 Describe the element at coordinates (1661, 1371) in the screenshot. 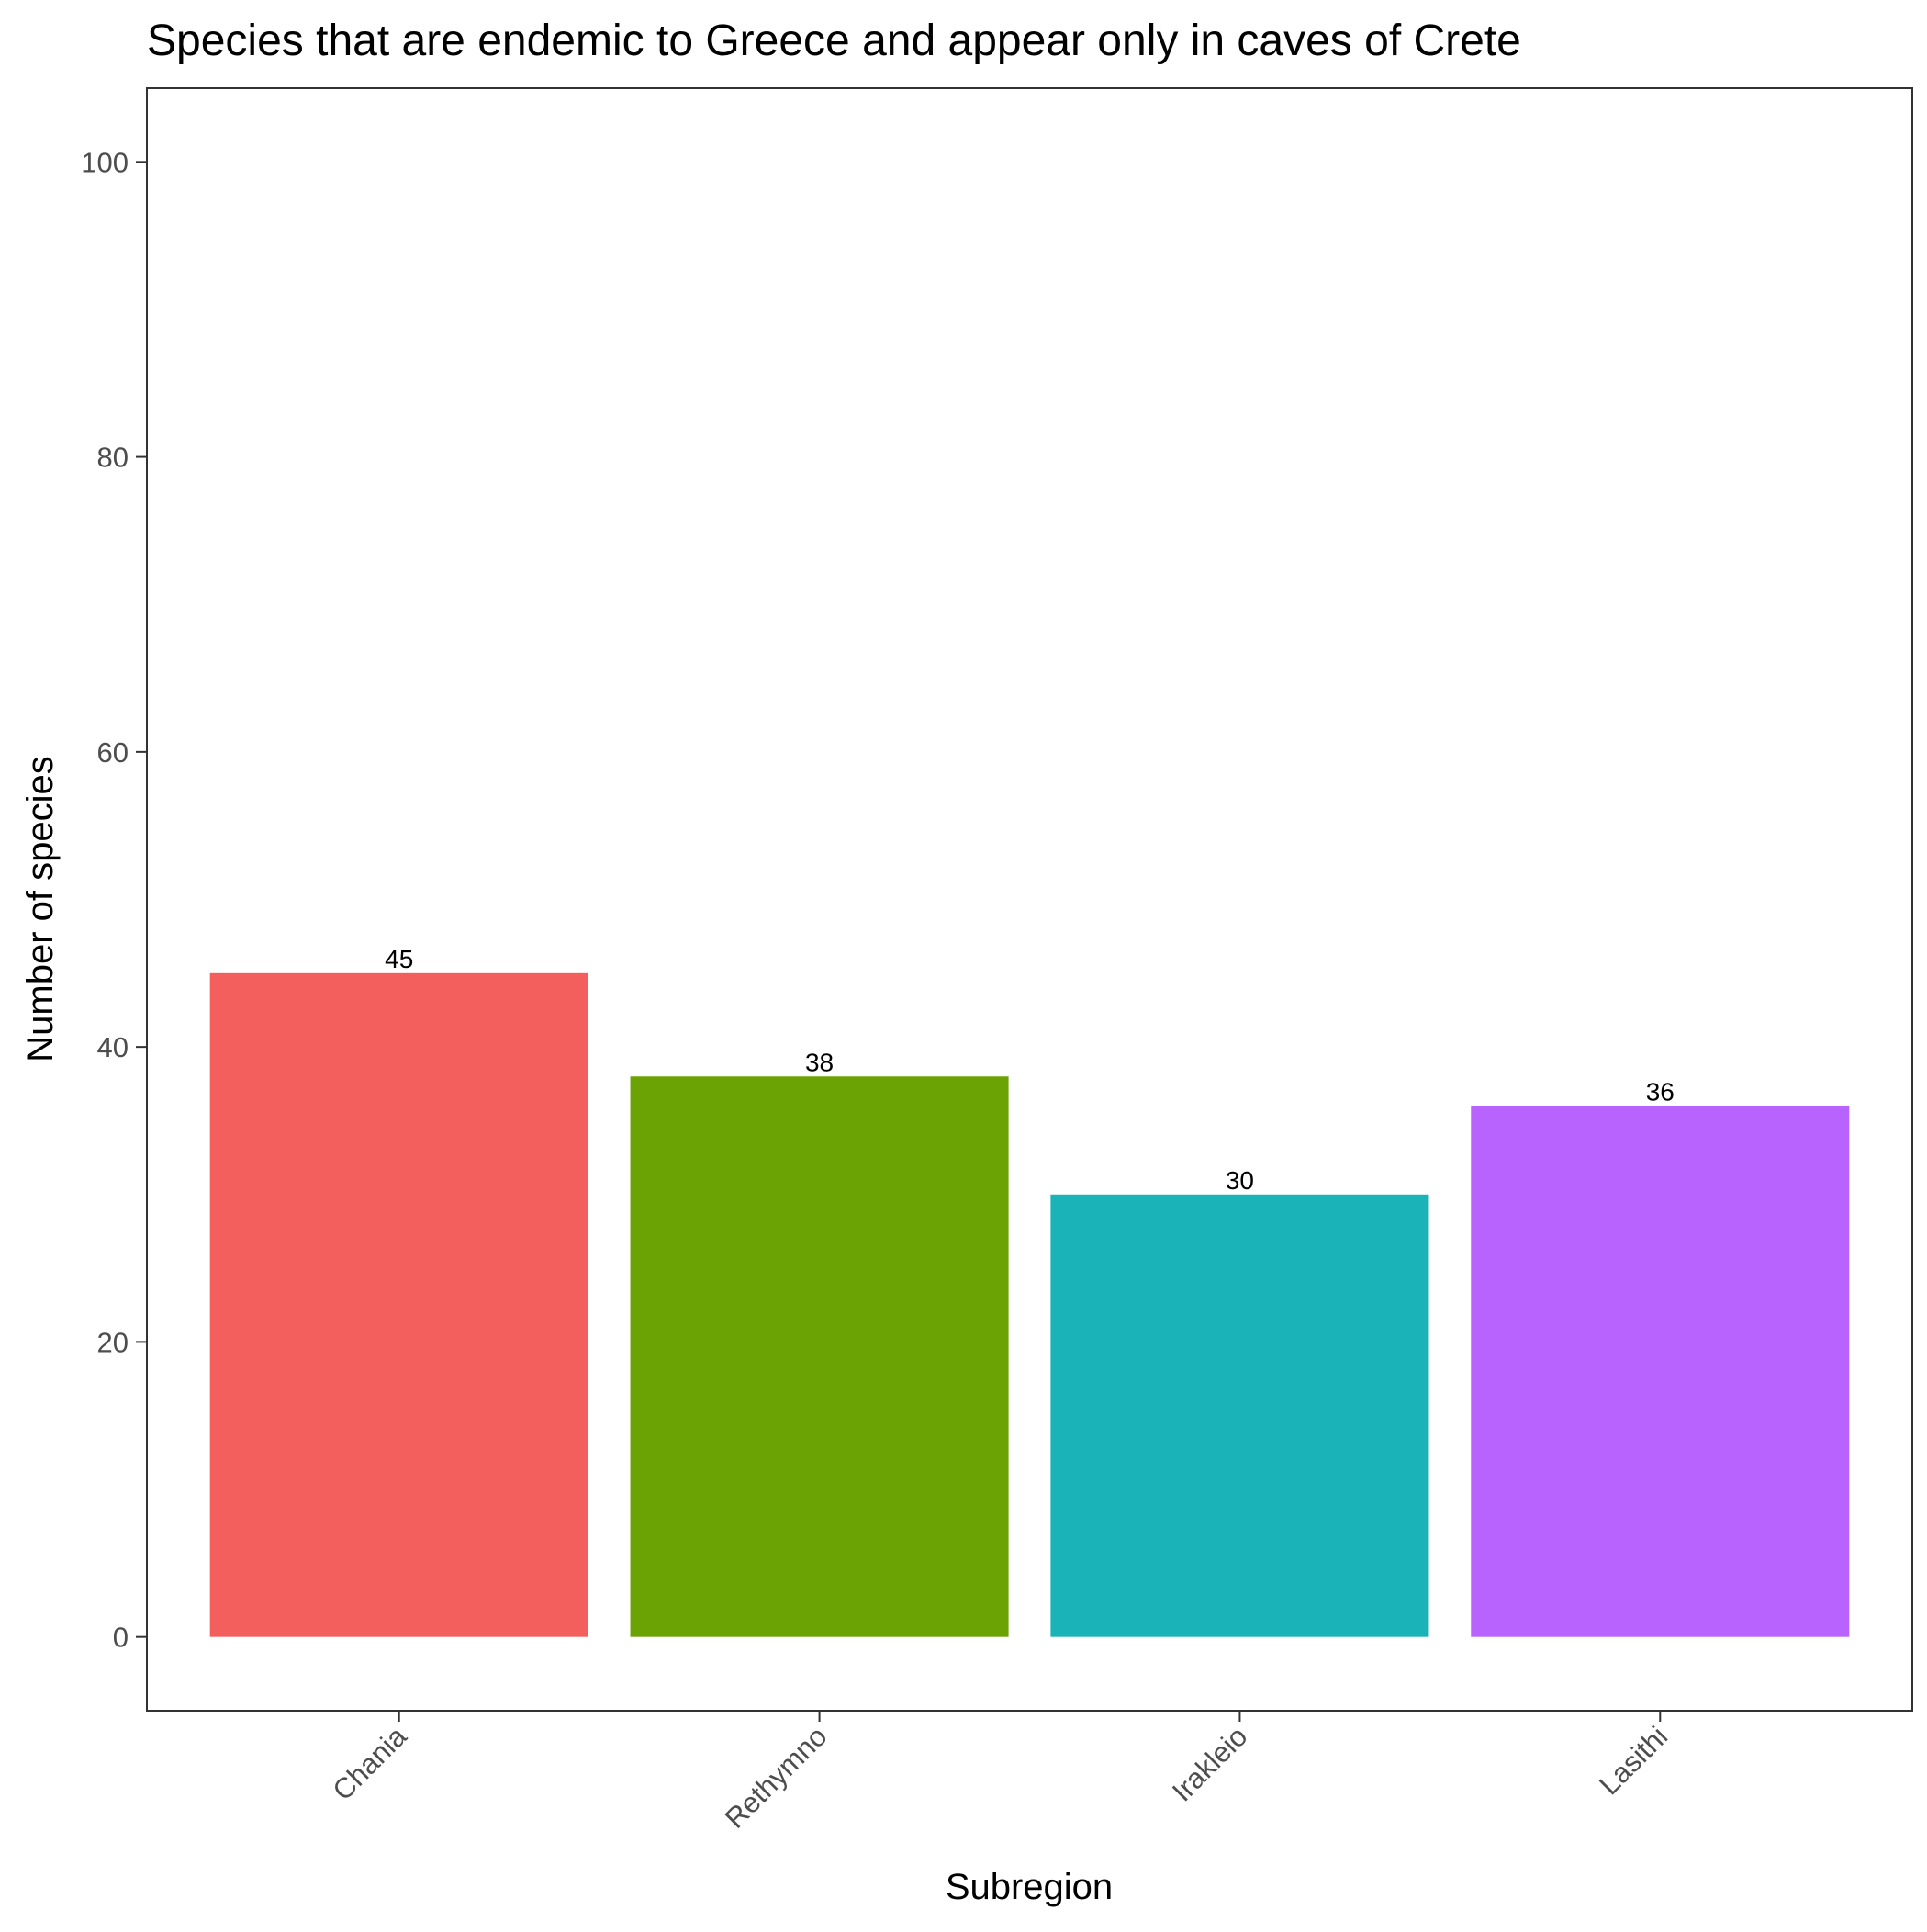

I see `bar-lasithi` at that location.